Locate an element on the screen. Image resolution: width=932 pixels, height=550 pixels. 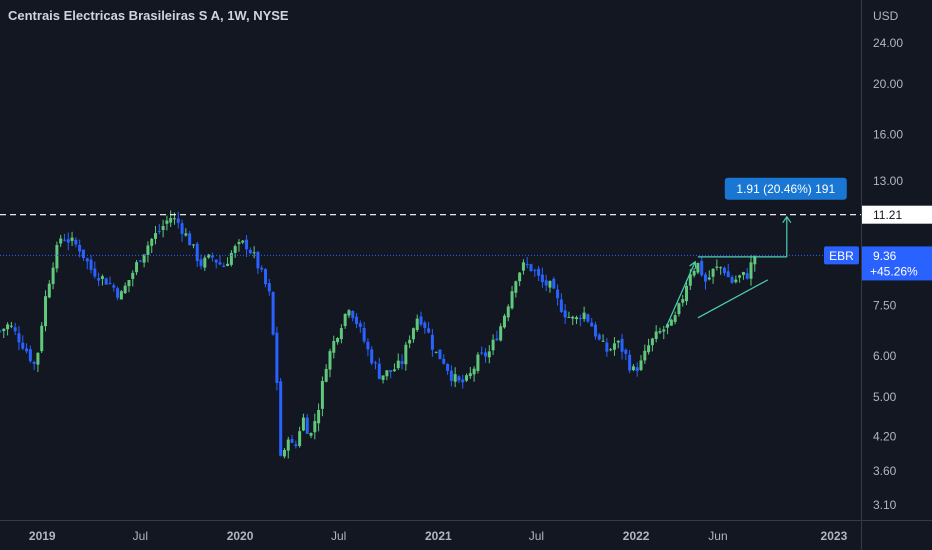
x-tick-label: 2023 is located at coordinates (834, 536).